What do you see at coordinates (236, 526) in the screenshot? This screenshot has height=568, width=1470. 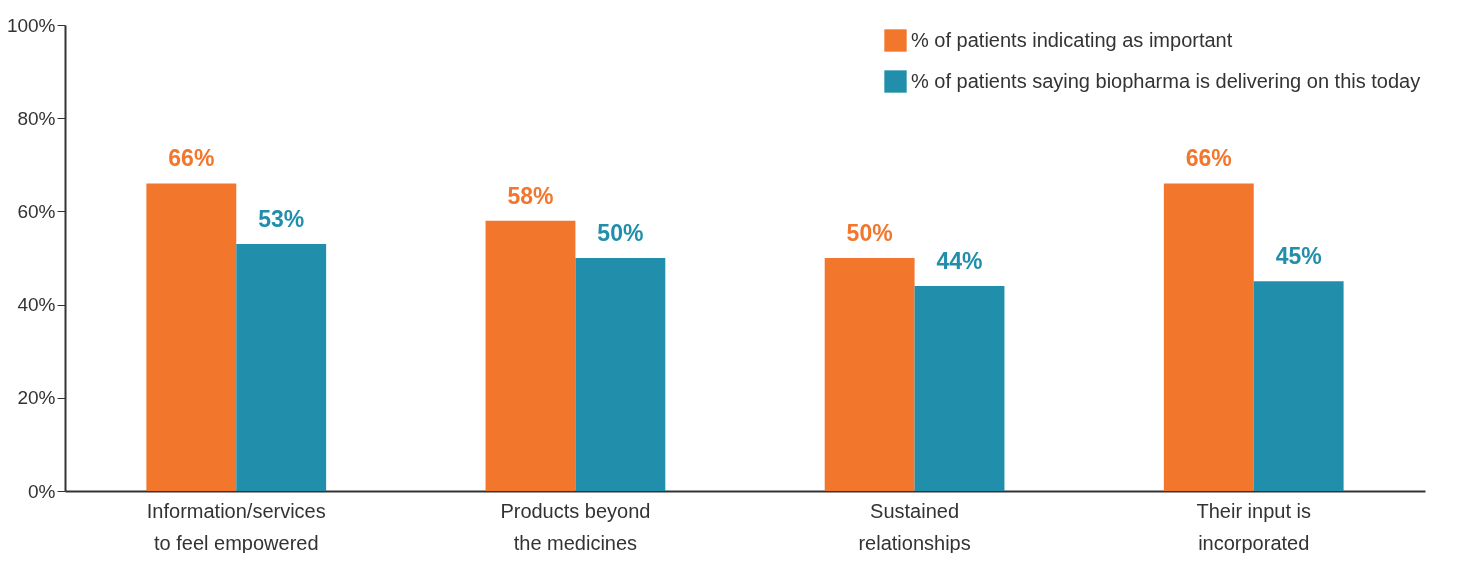 I see `x-tick-label: Information/services to feel empowered` at bounding box center [236, 526].